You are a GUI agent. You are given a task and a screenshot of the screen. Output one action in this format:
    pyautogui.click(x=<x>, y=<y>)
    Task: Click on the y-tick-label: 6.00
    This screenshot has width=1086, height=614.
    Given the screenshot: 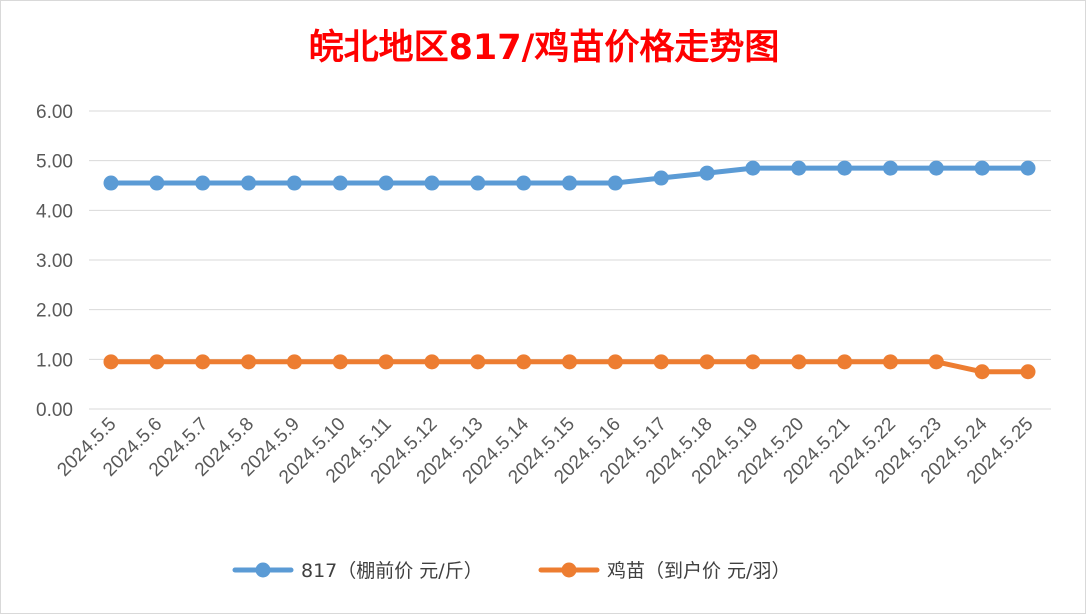 What is the action you would take?
    pyautogui.click(x=54, y=112)
    